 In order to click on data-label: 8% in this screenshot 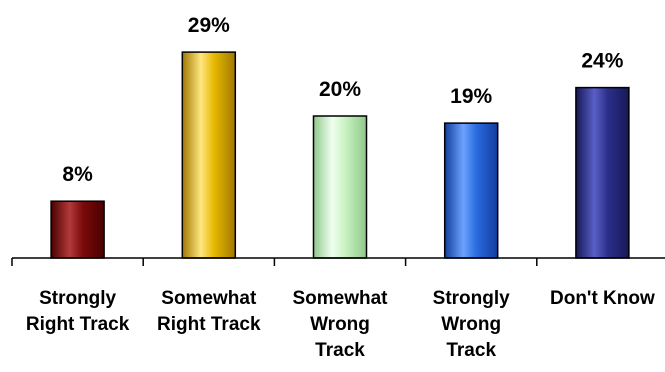, I will do `click(77, 174)`.